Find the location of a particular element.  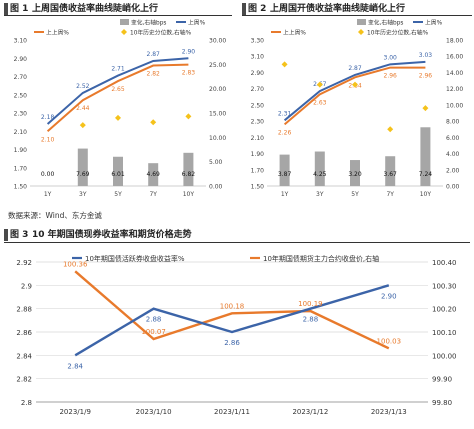

figure-2-title: 上周国开债收益率曲线陡峭化上行 is located at coordinates (338, 9).